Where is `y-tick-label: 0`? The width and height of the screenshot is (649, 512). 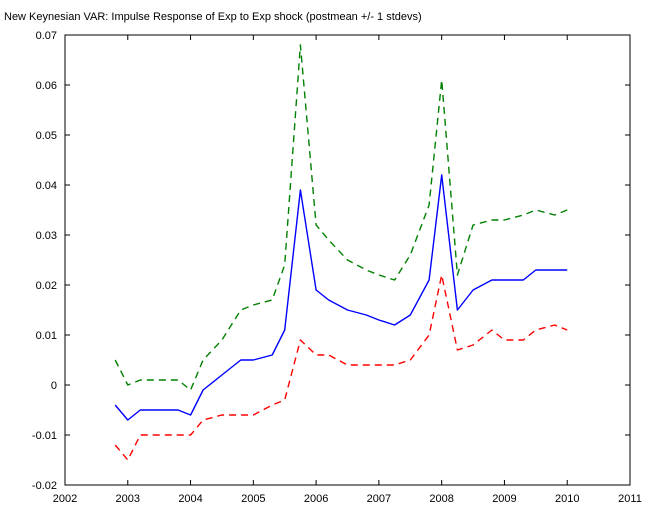 y-tick-label: 0 is located at coordinates (54, 386).